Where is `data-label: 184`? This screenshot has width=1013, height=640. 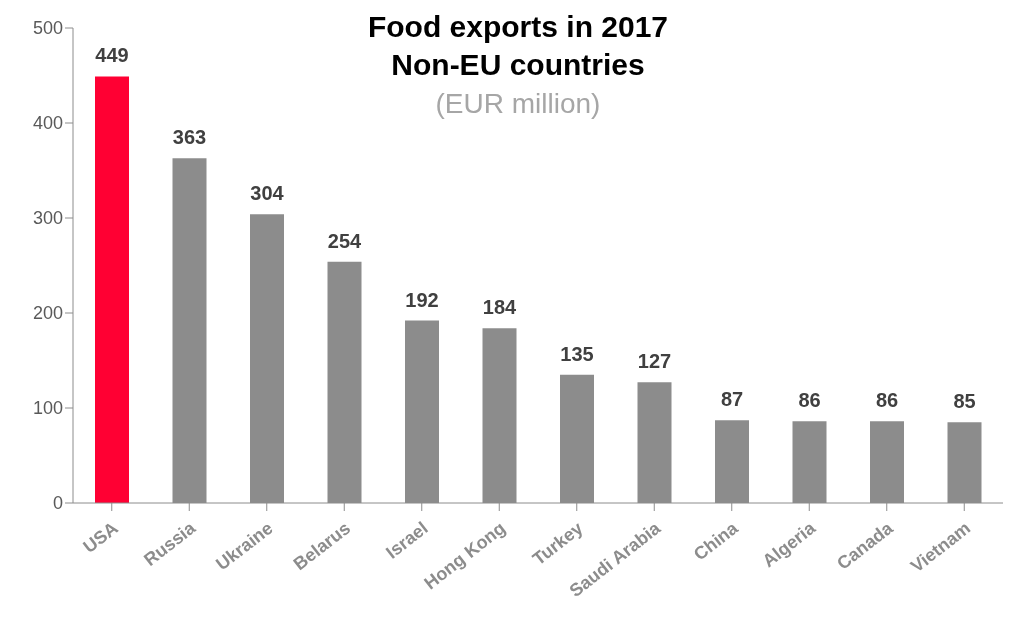 data-label: 184 is located at coordinates (500, 307).